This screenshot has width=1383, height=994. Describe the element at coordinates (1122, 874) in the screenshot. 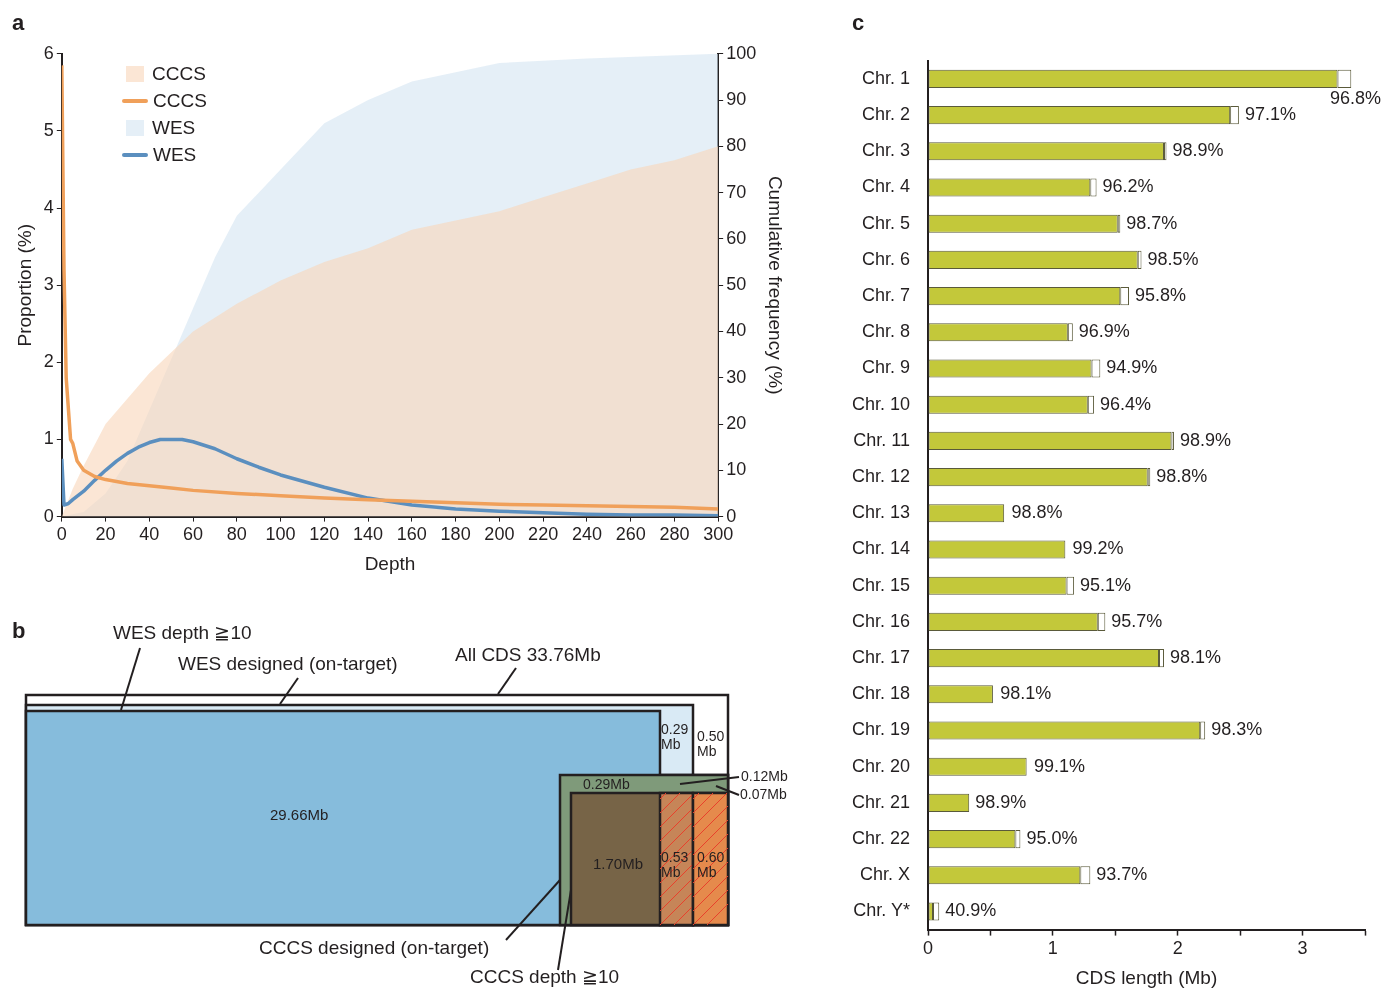

I see `annotation: 93.7%` at that location.